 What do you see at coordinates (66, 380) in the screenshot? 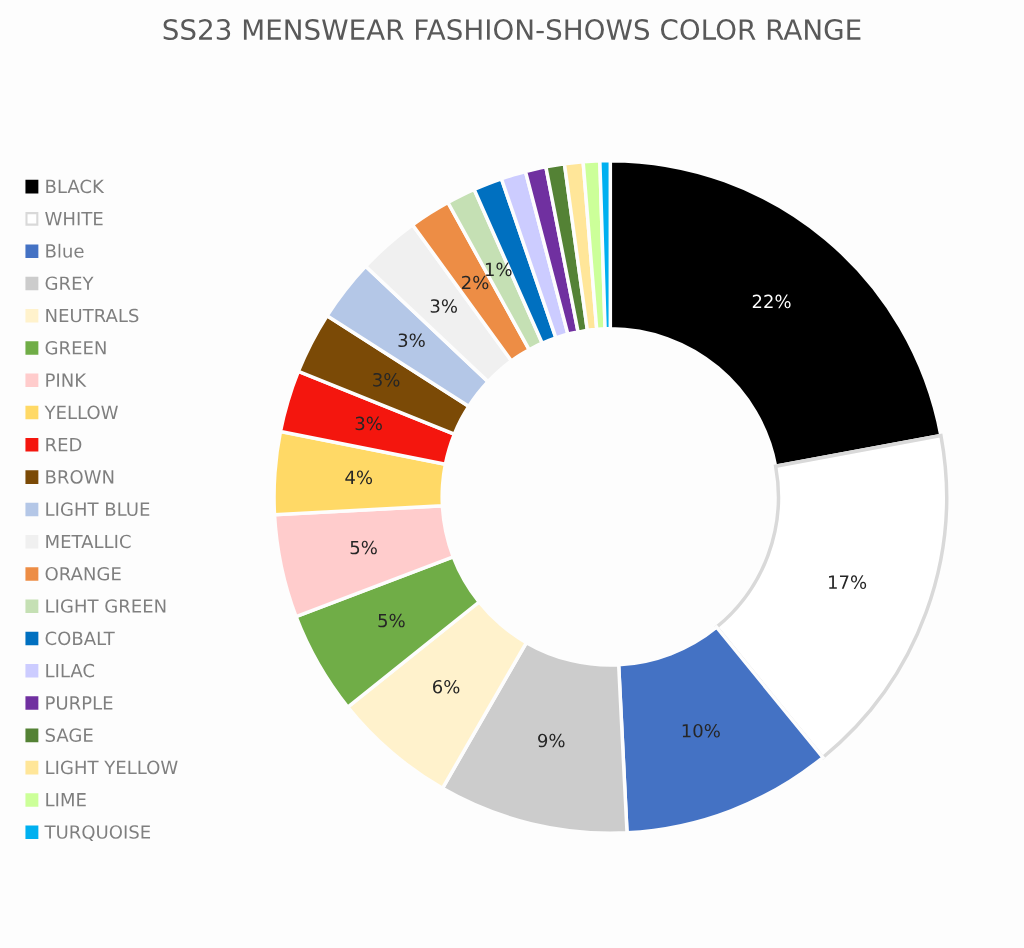
I see `legend-label: PINK` at bounding box center [66, 380].